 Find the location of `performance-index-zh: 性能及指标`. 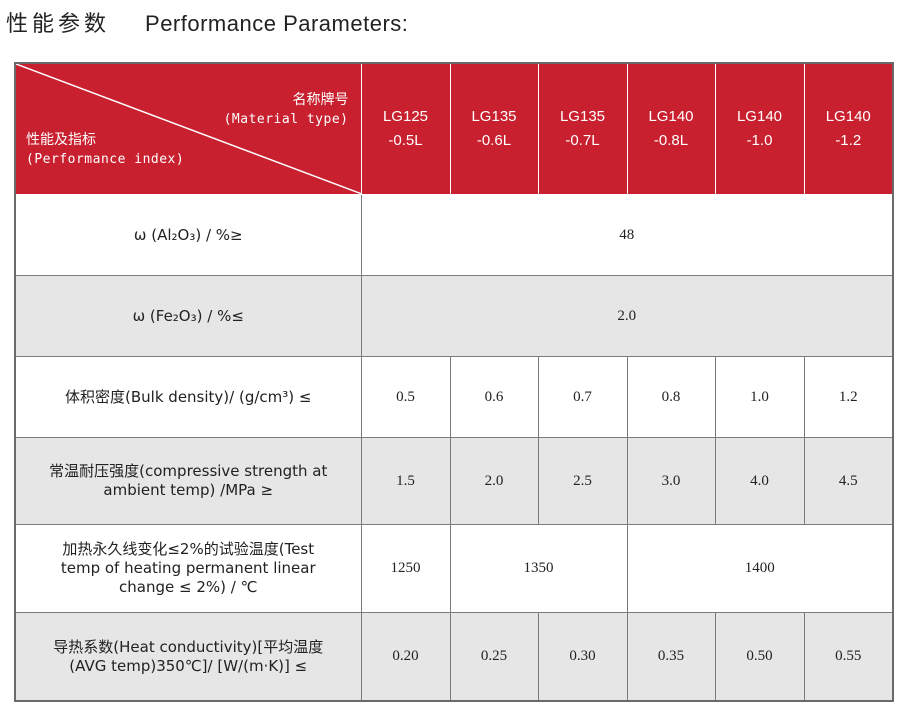

performance-index-zh: 性能及指标 is located at coordinates (61, 140).